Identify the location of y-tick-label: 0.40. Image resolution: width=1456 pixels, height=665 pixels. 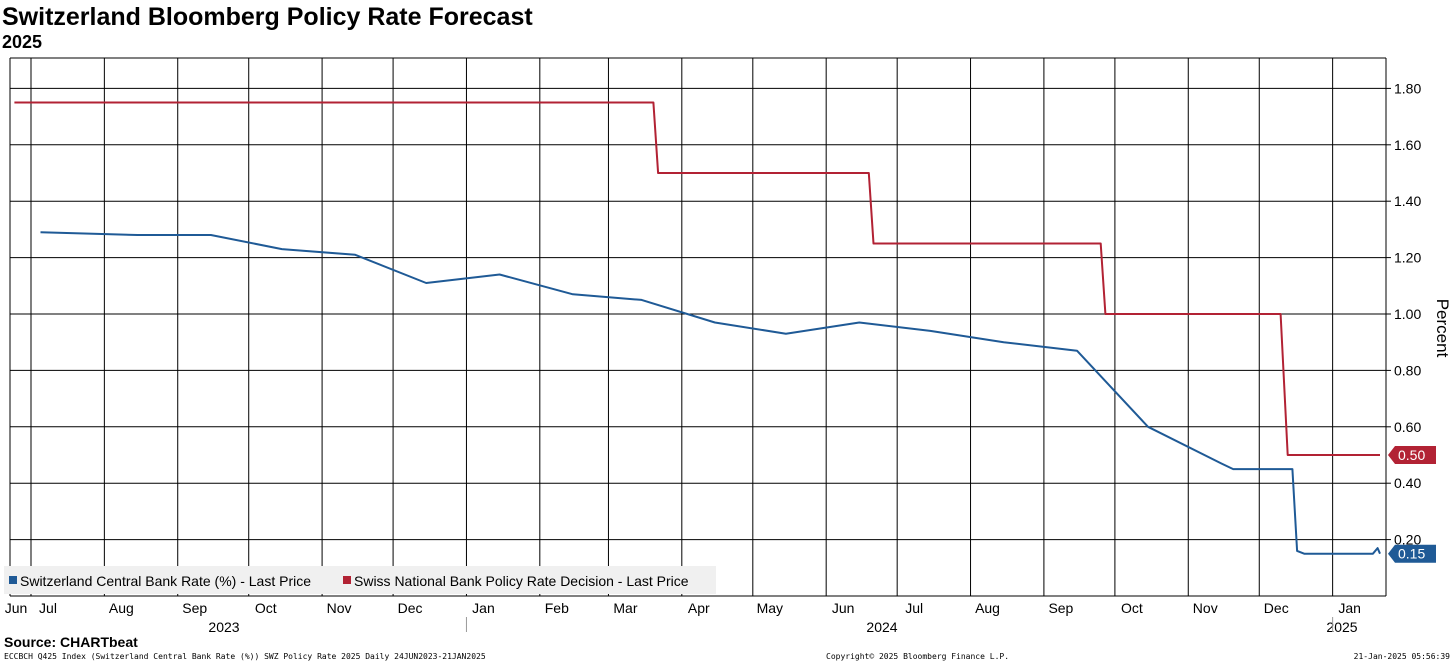
(1407, 483).